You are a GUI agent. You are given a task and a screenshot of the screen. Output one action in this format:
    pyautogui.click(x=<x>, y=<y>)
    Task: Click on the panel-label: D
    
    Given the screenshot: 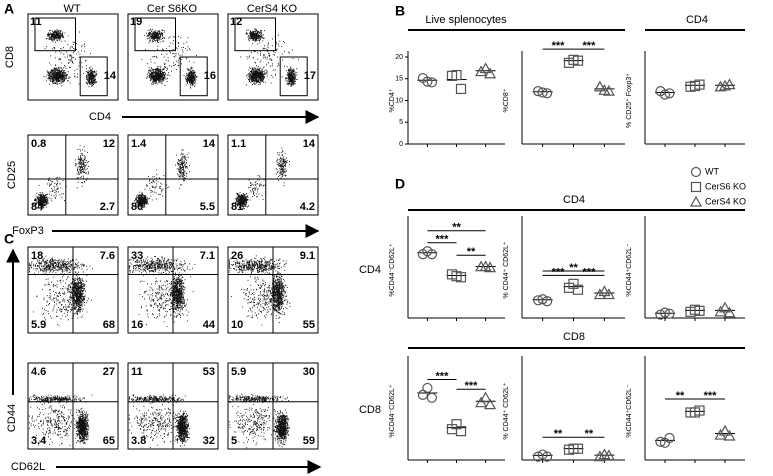 What is the action you would take?
    pyautogui.click(x=400, y=184)
    